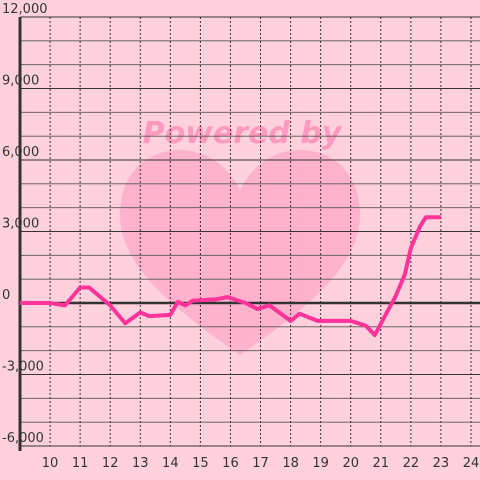  I want to click on x-tick-label: 18, so click(290, 463).